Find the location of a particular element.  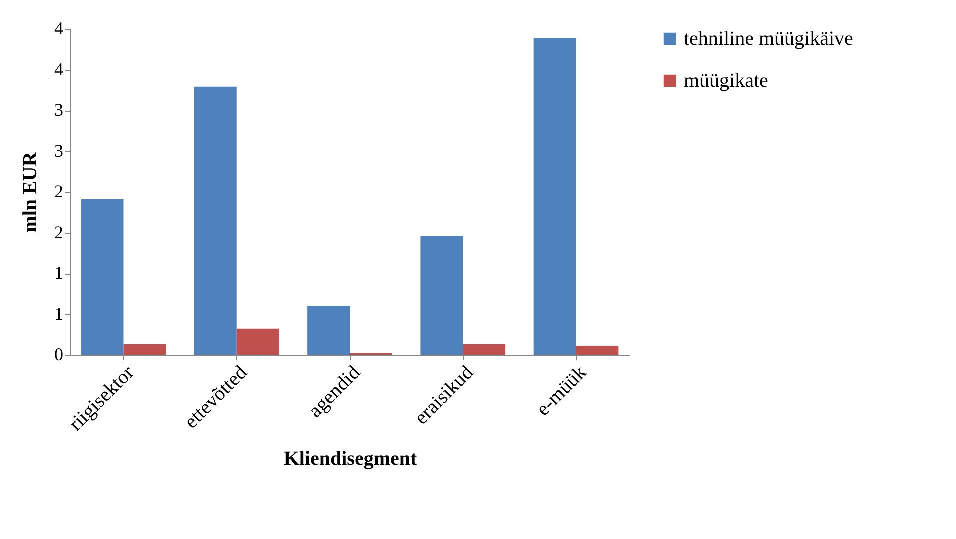

x-axis-title: Kliendisegment is located at coordinates (351, 459).